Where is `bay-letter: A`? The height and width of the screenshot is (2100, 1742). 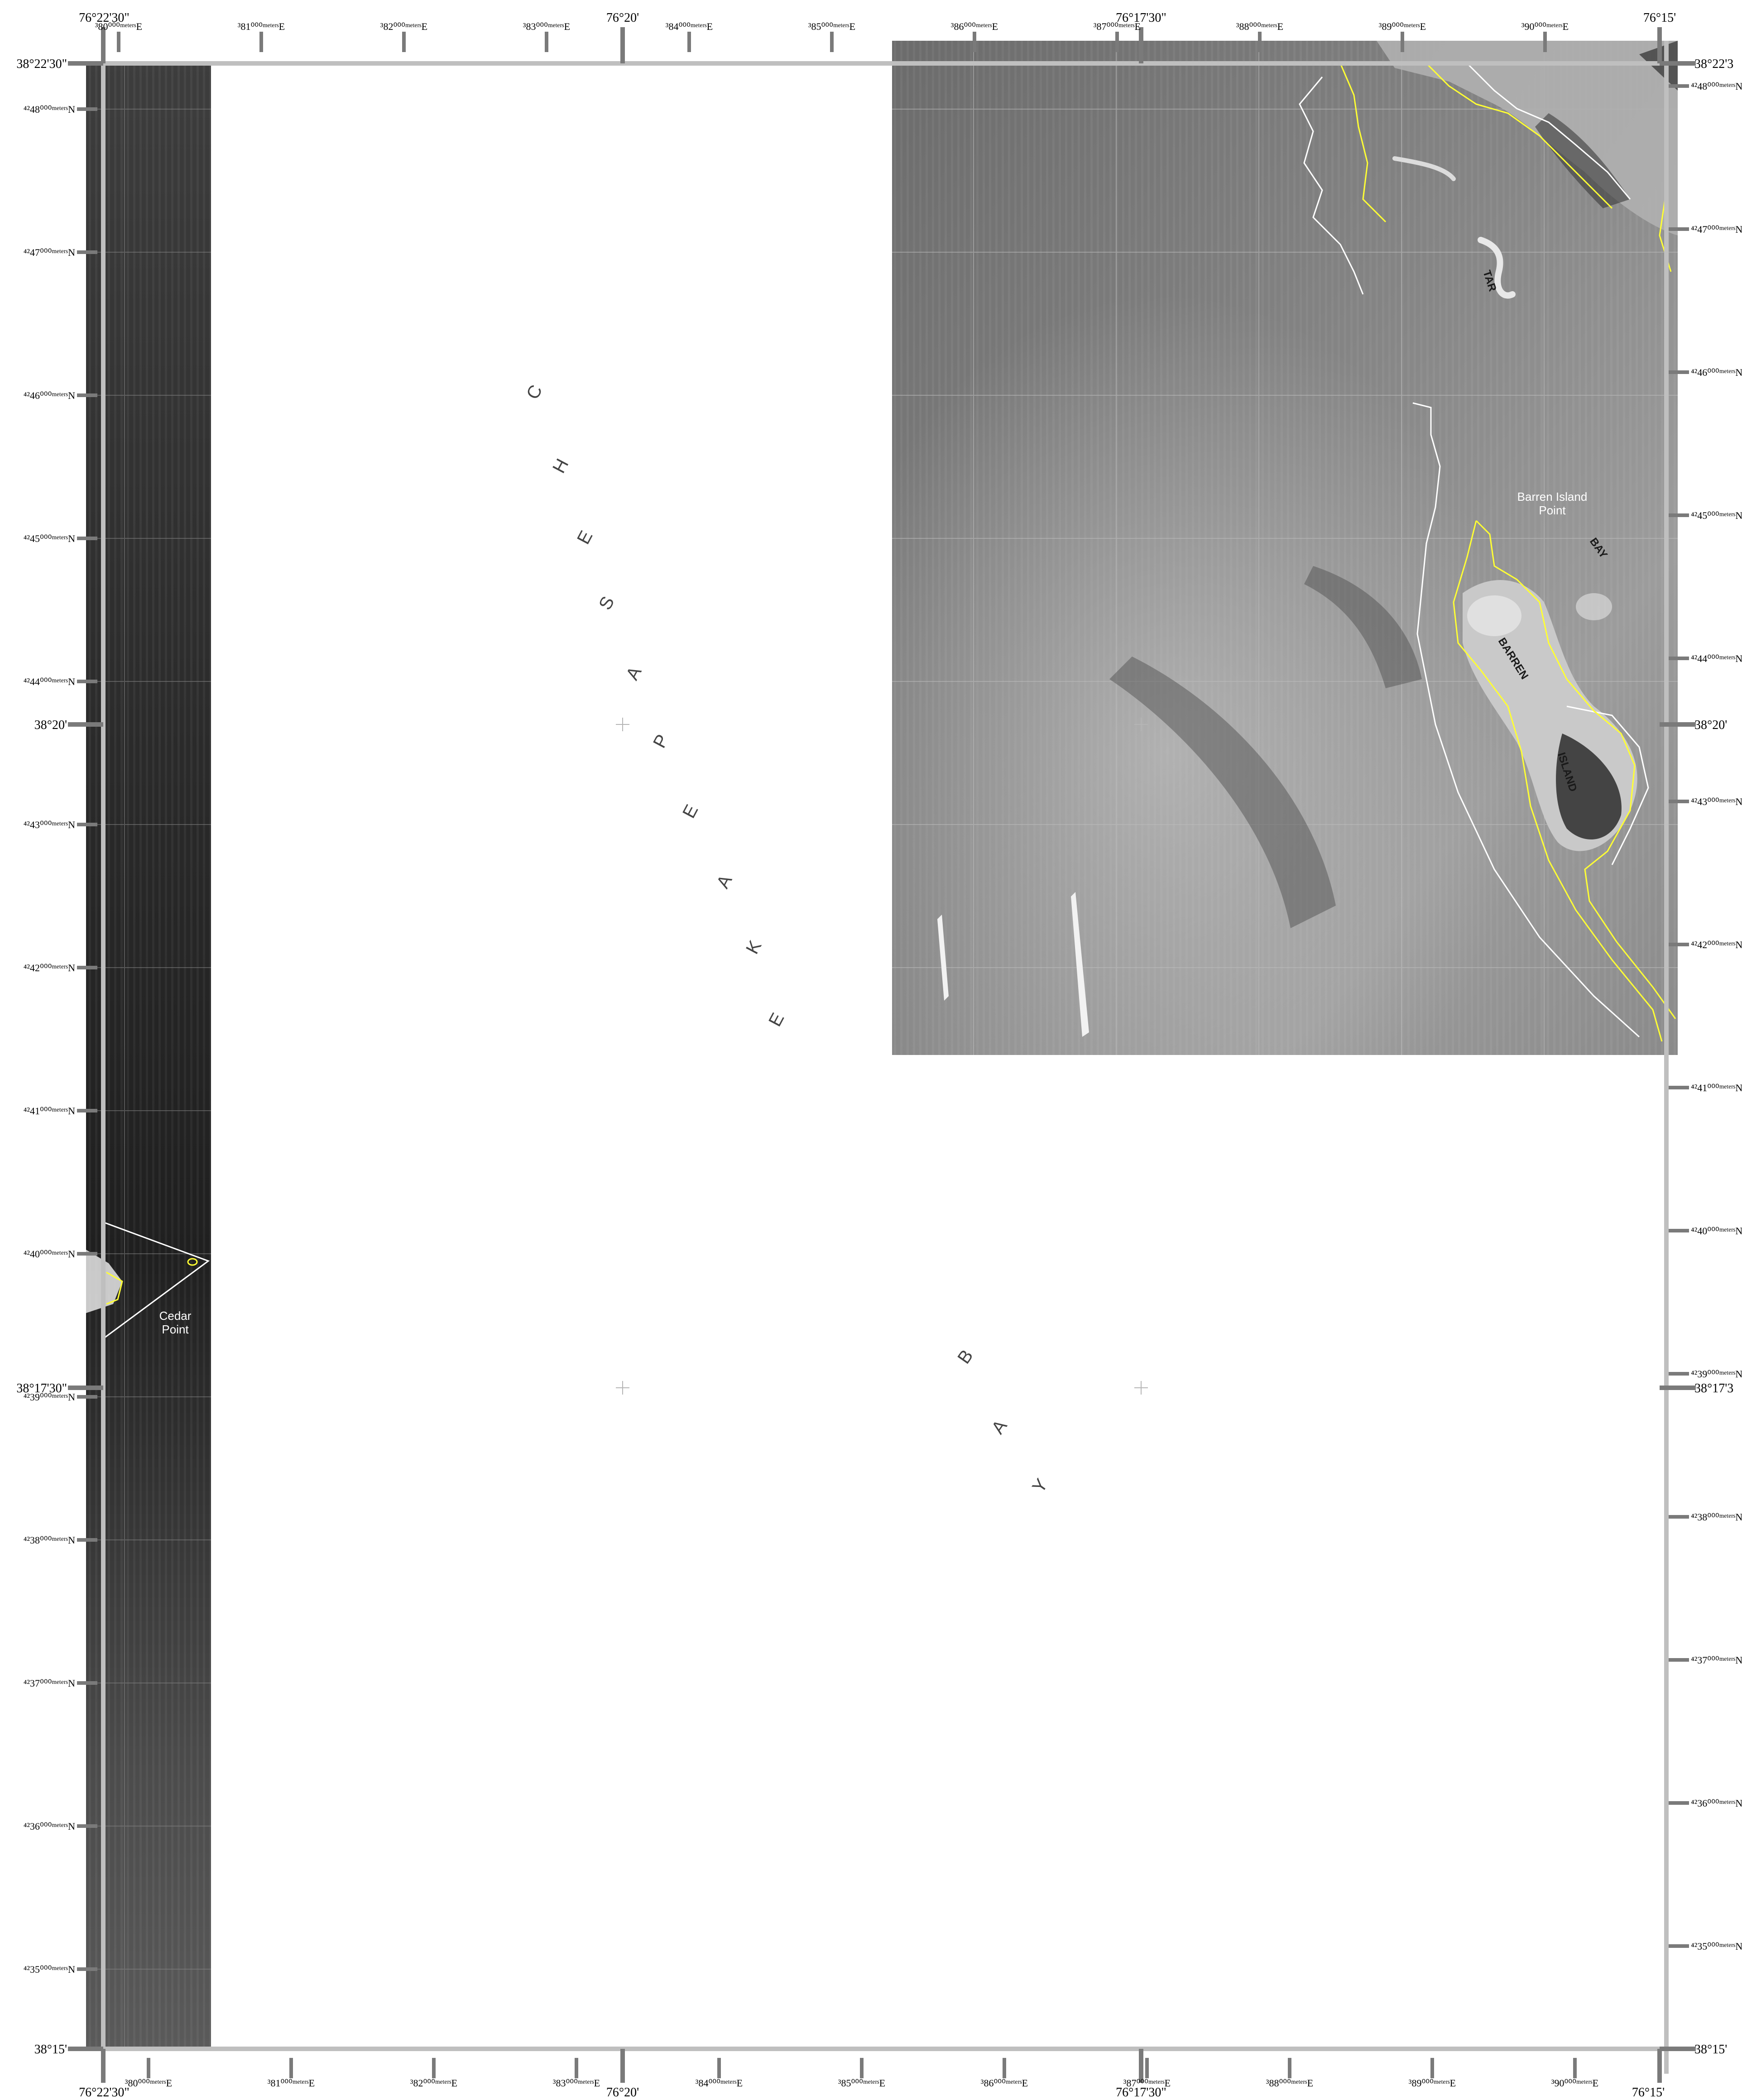
bay-letter: A is located at coordinates (1000, 1427).